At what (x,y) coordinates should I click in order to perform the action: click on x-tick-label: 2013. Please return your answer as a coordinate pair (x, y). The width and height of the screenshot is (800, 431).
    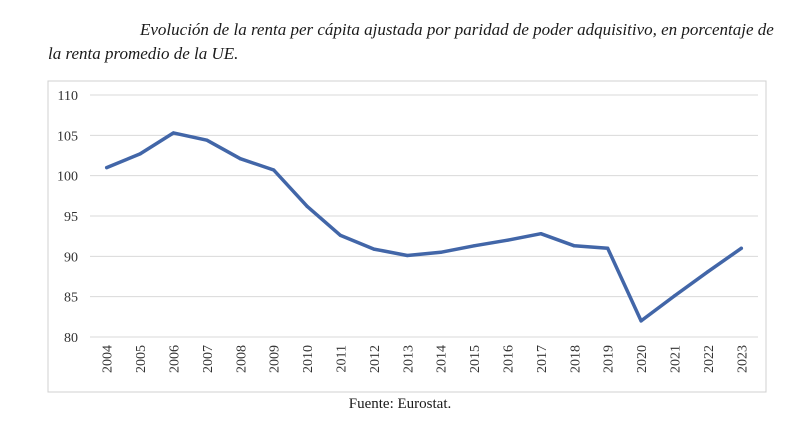
    Looking at the image, I should click on (408, 359).